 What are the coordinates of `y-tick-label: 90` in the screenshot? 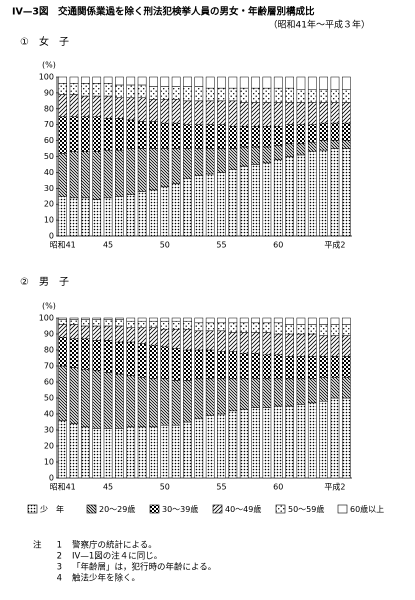 It's located at (49, 92).